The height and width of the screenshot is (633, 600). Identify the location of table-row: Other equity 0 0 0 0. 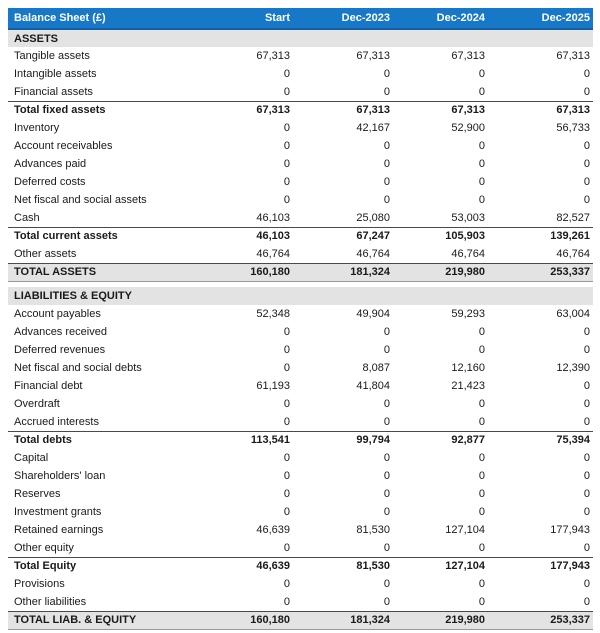
(300, 548).